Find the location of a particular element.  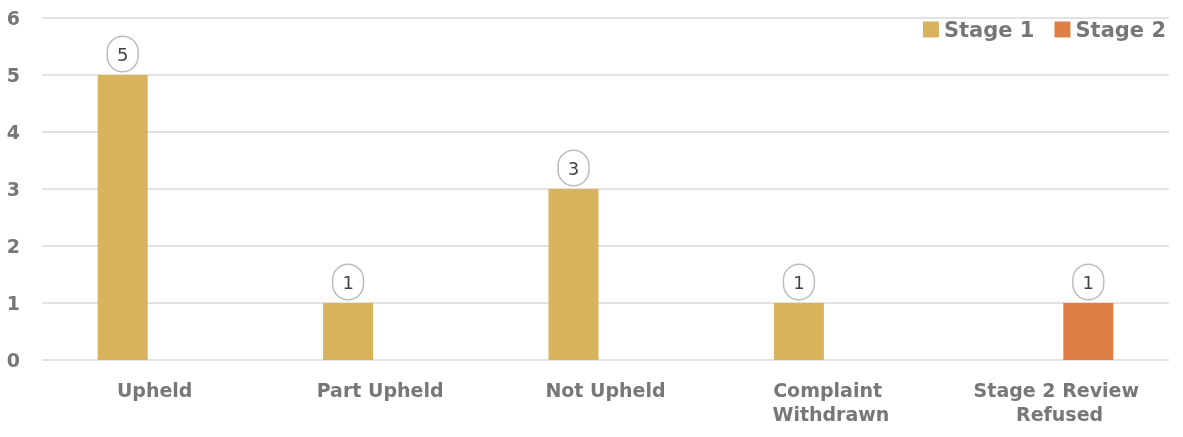

y-tick-label: 5 is located at coordinates (13, 75).